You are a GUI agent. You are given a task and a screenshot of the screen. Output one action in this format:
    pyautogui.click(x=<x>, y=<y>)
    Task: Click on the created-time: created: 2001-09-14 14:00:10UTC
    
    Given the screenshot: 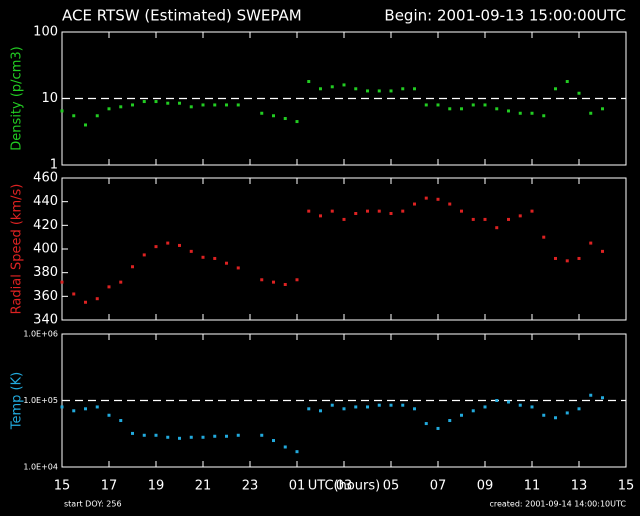 What is the action you would take?
    pyautogui.click(x=557, y=504)
    